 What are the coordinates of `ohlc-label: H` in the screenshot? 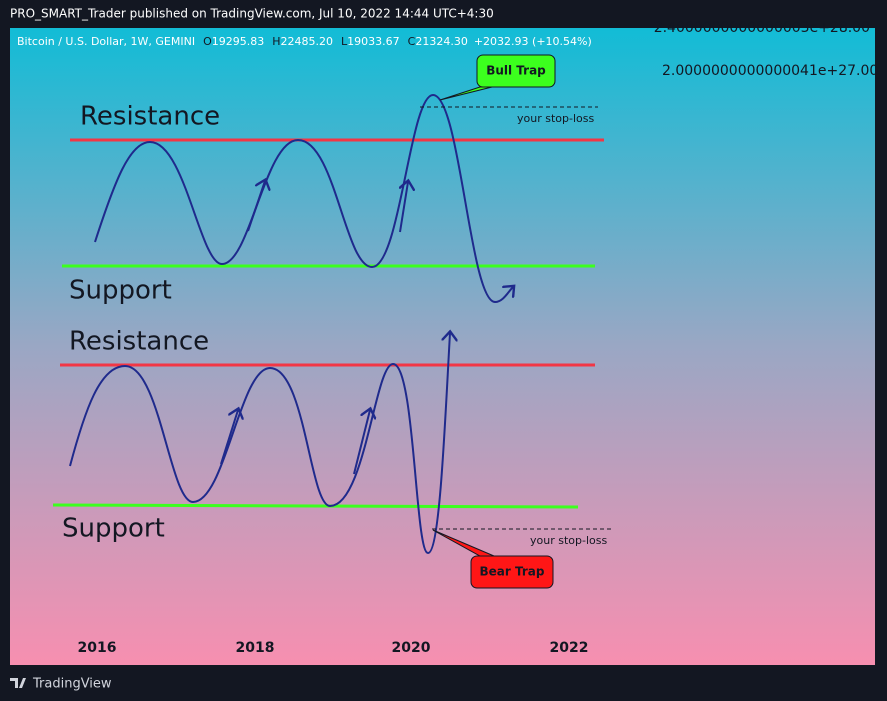 It's located at (276, 41).